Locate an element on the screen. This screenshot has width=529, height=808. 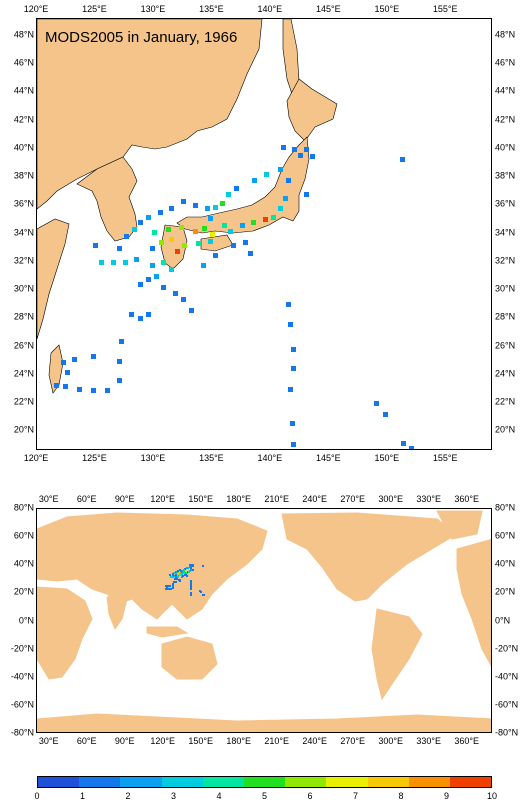
top-lat-tick: 44°N is located at coordinates (505, 90).